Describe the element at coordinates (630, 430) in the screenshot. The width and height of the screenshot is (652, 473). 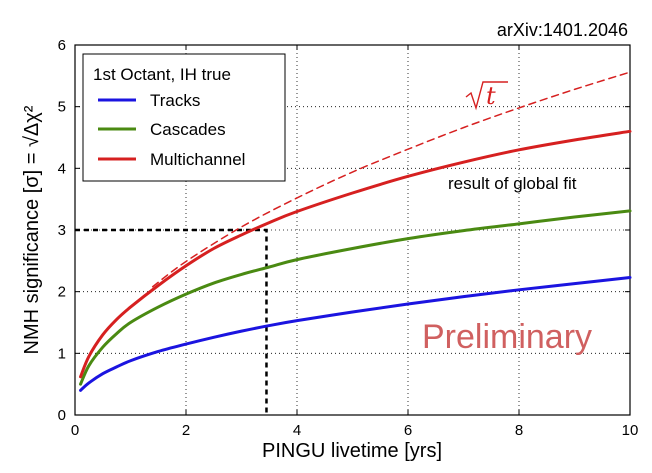
I see `x-tick-label: 10` at that location.